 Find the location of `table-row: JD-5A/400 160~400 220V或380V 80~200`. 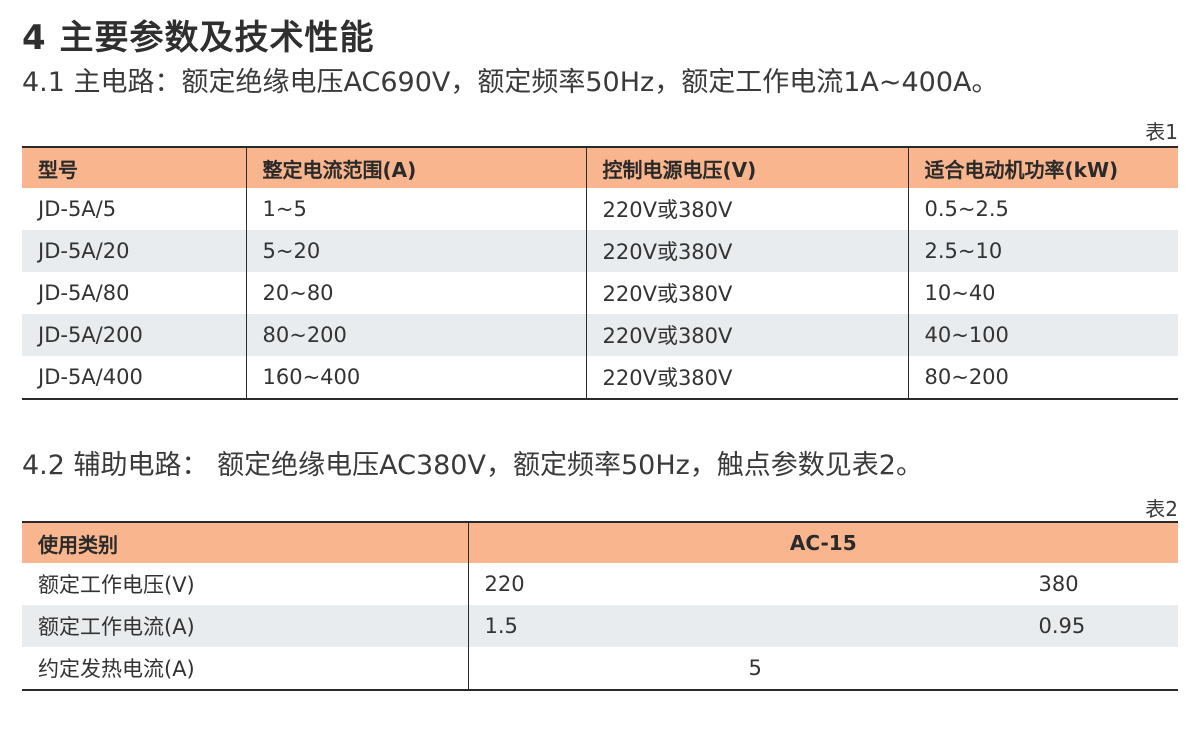

table-row: JD-5A/400 160~400 220V或380V 80~200 is located at coordinates (600, 377).